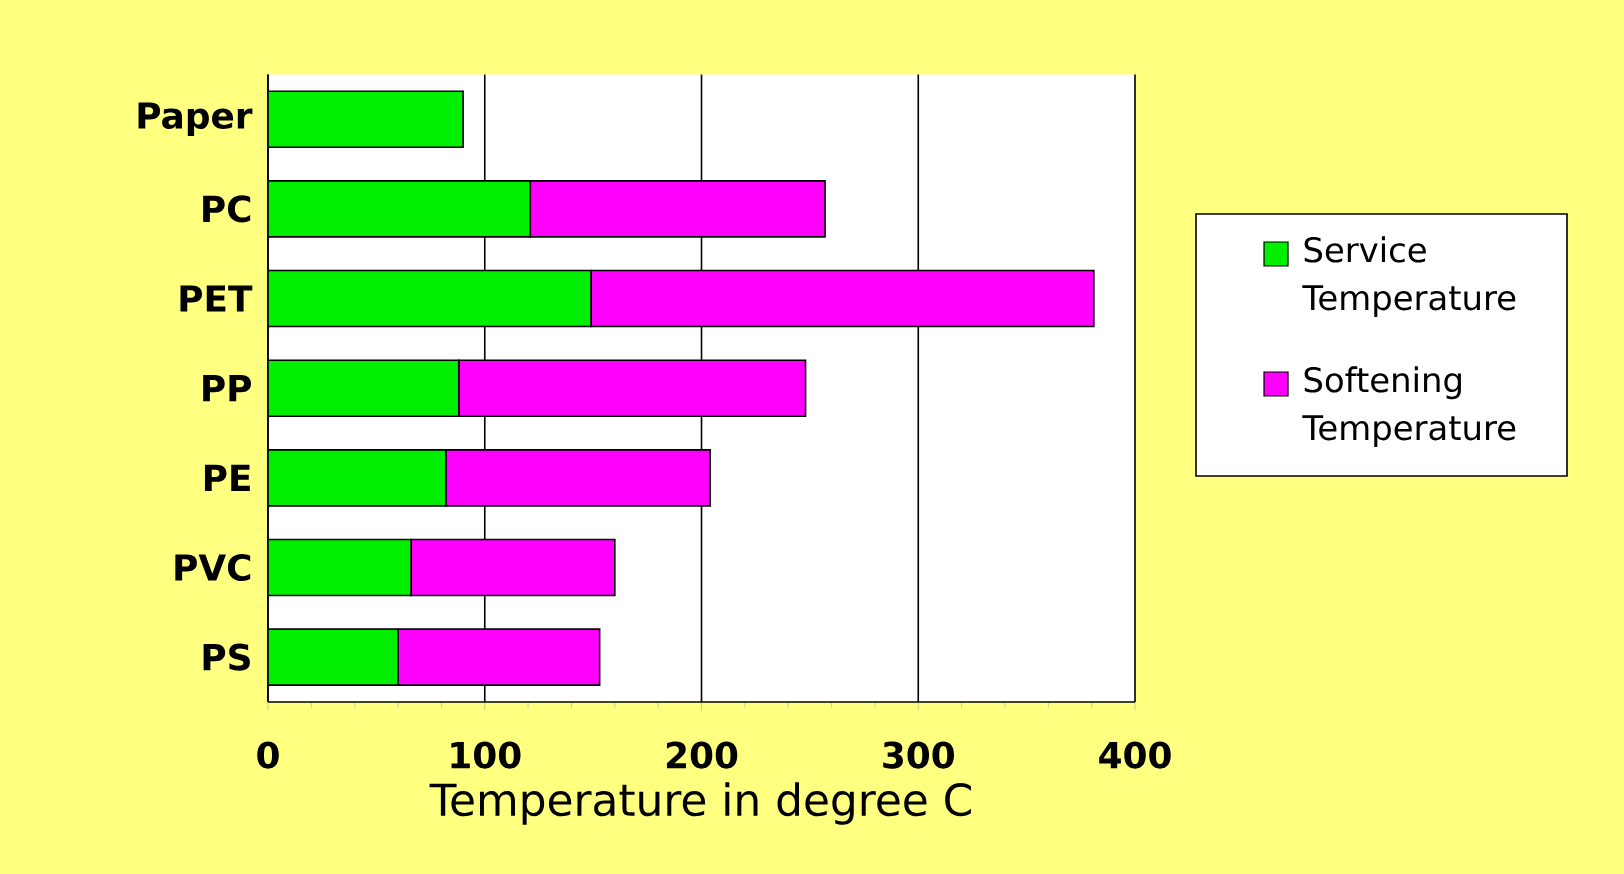  What do you see at coordinates (213, 567) in the screenshot?
I see `y-tick-label: PVC` at bounding box center [213, 567].